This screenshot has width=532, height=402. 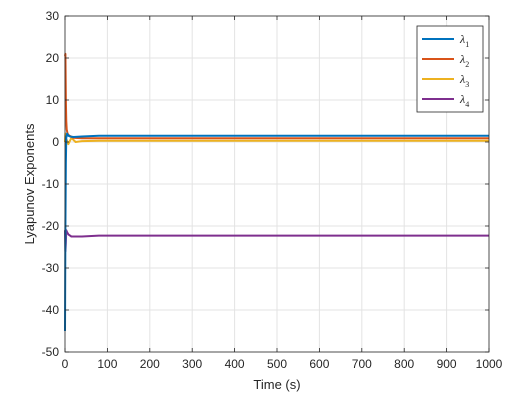 What do you see at coordinates (276, 384) in the screenshot?
I see `x-axis-title: Time (s)` at bounding box center [276, 384].